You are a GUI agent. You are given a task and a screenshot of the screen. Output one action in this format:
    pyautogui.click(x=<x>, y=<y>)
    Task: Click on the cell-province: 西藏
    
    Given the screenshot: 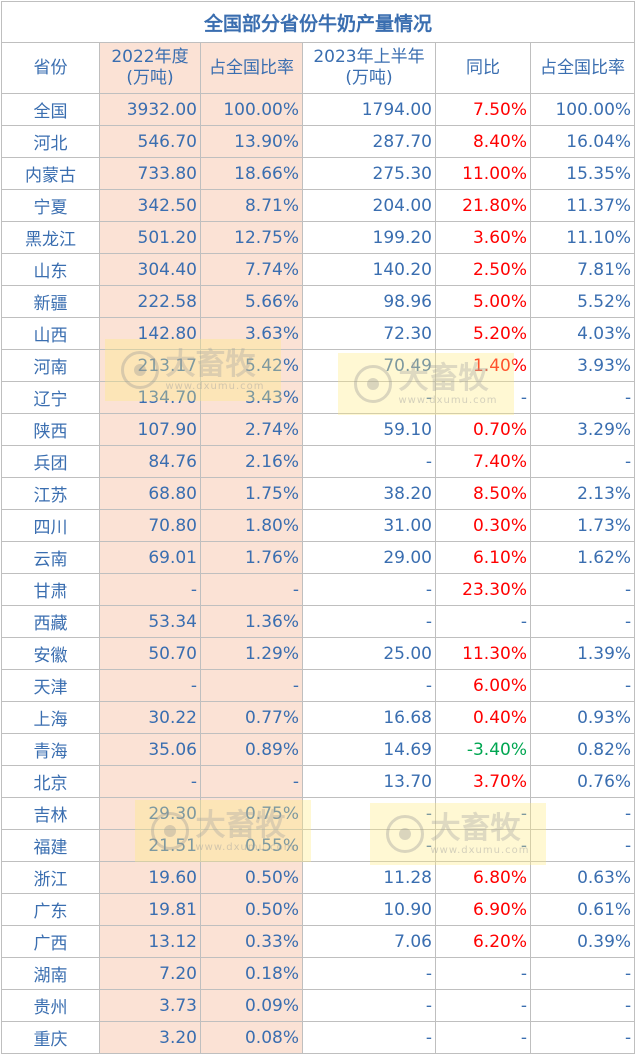 What is the action you would take?
    pyautogui.click(x=50, y=621)
    